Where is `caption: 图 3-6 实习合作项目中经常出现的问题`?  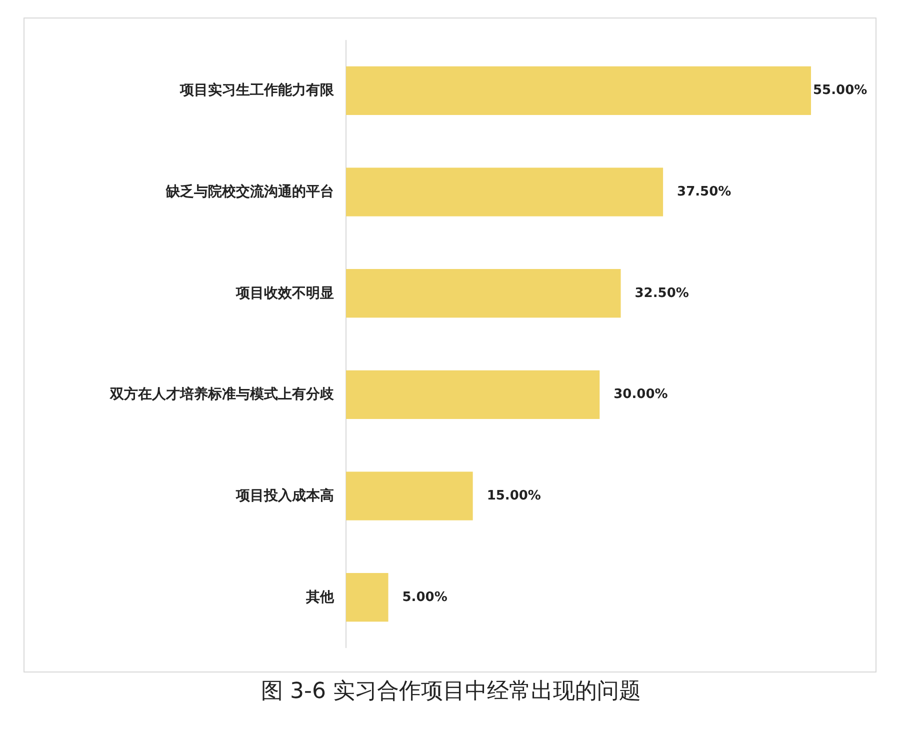 caption: 图 3-6 实习合作项目中经常出现的问题 is located at coordinates (451, 691).